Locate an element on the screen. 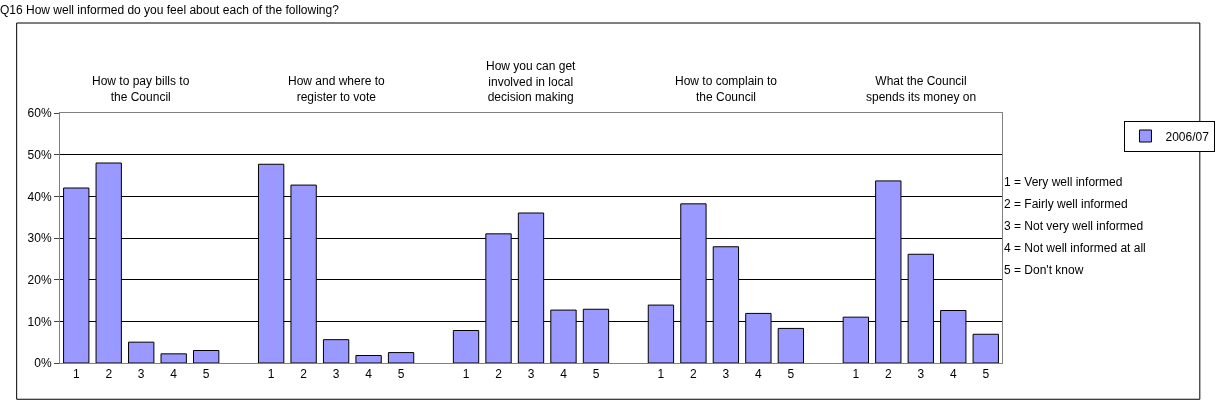  y-tick-label: 60% is located at coordinates (39, 113).